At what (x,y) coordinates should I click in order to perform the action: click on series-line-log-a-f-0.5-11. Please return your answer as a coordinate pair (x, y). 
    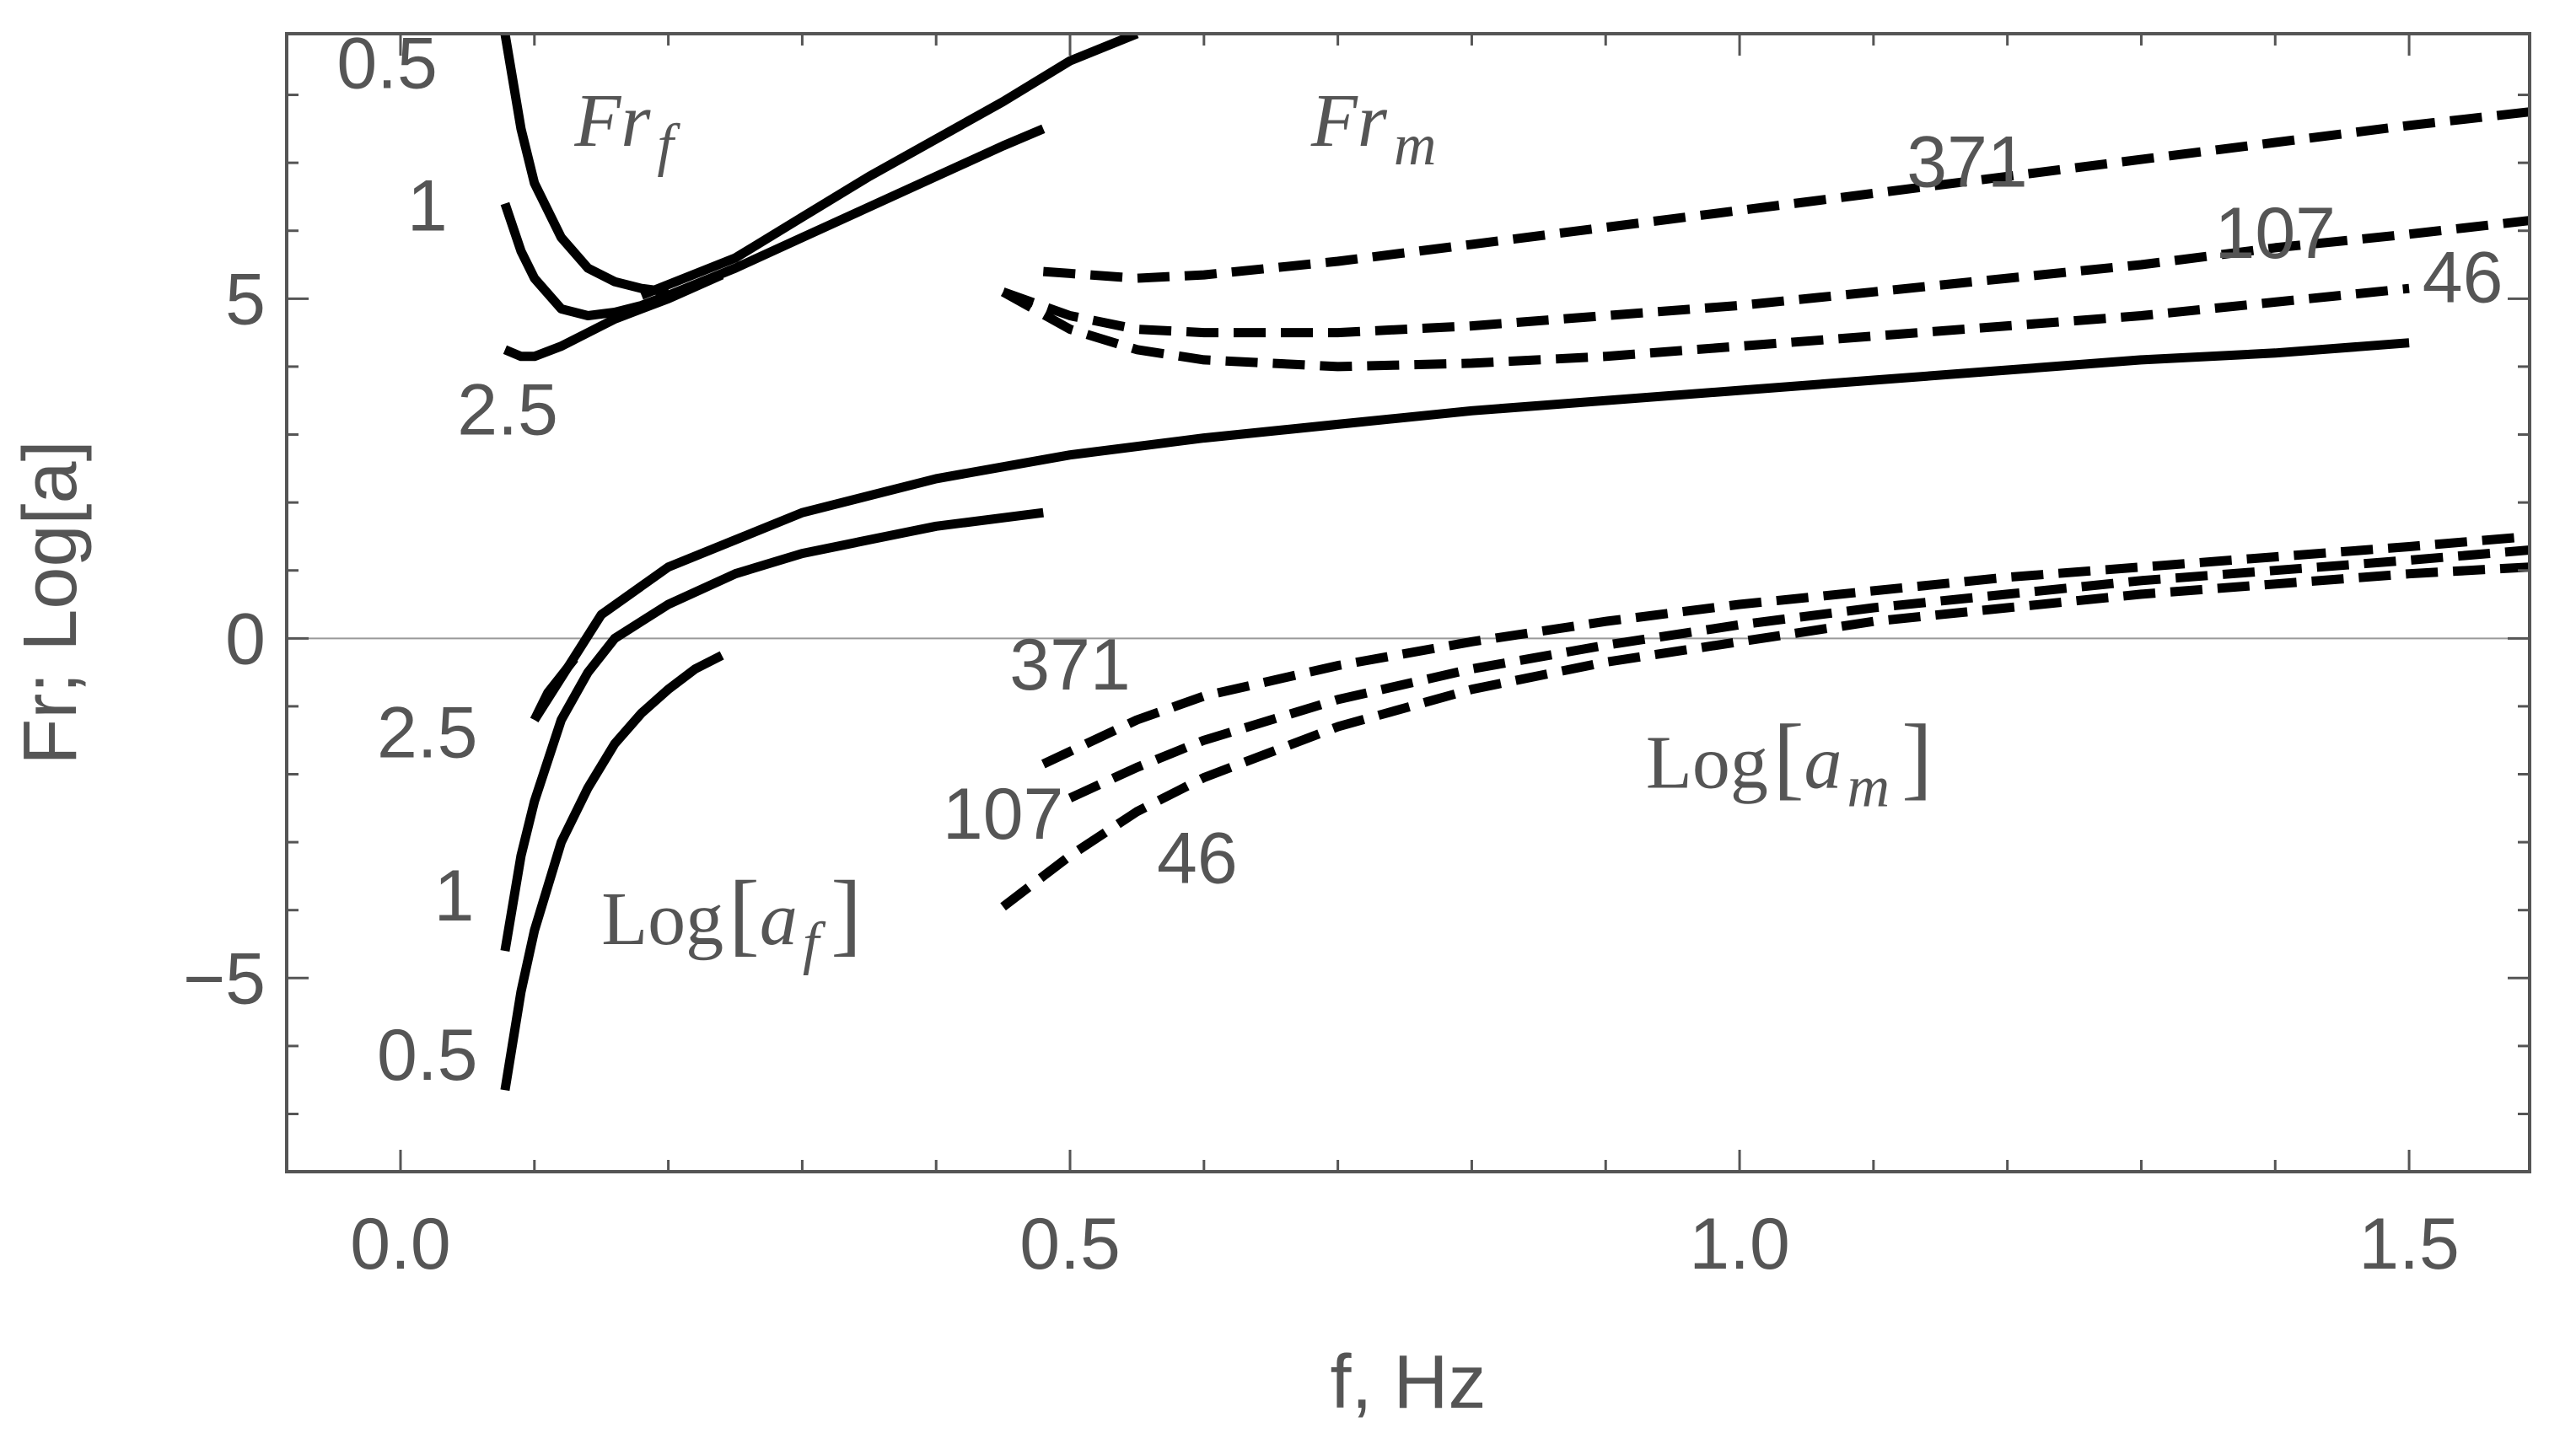
    Looking at the image, I should click on (612, 871).